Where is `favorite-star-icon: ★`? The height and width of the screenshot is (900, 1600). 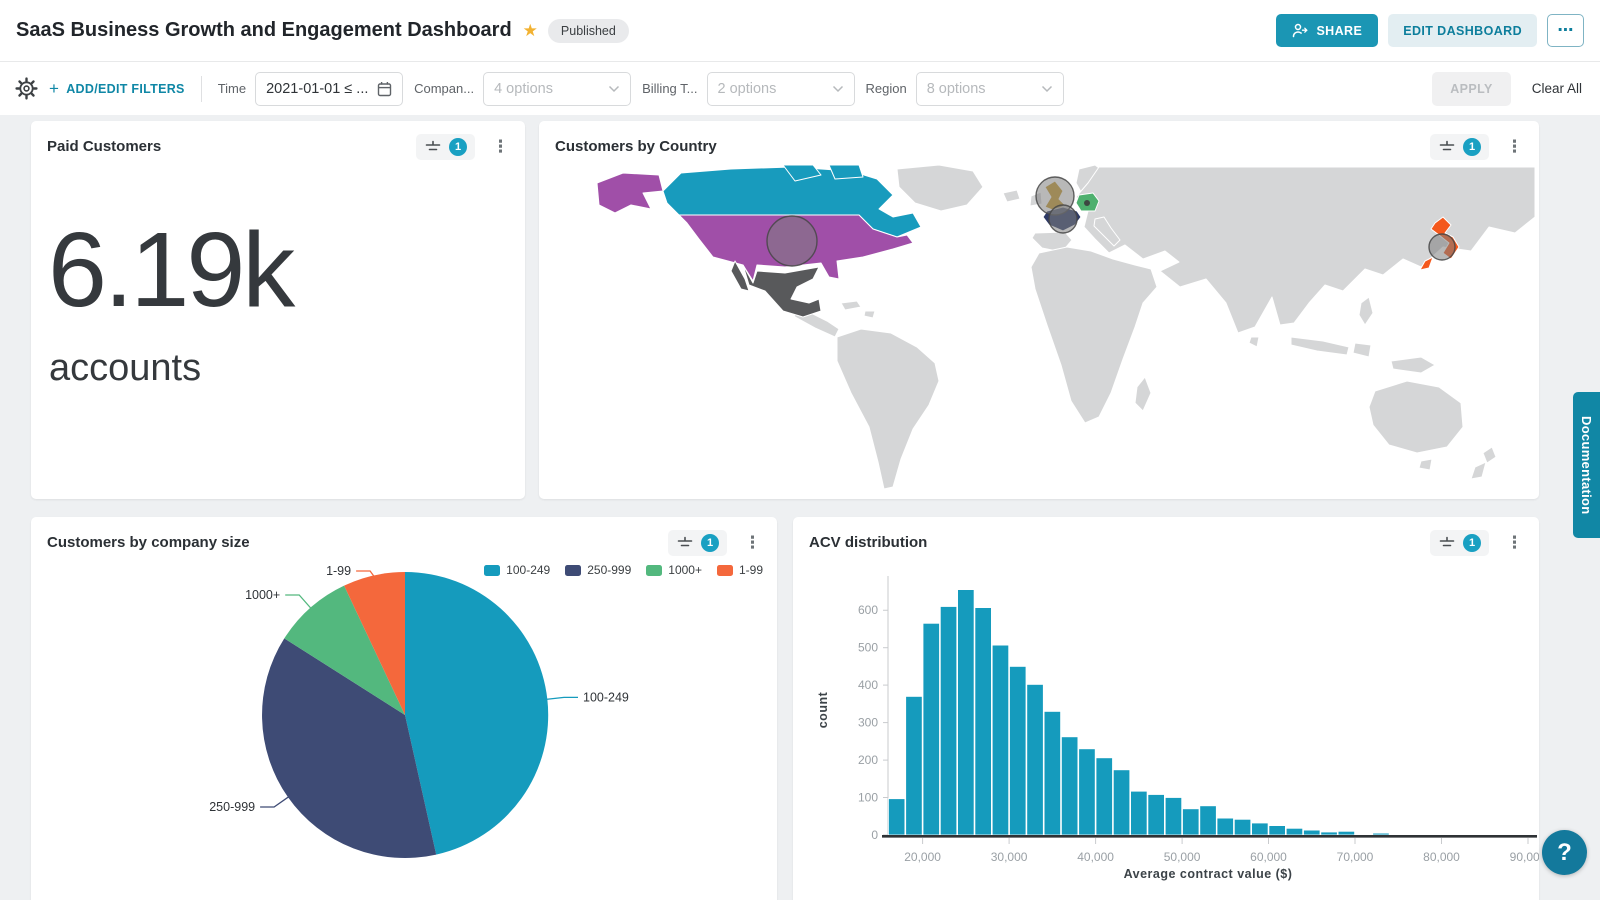 favorite-star-icon: ★ is located at coordinates (530, 30).